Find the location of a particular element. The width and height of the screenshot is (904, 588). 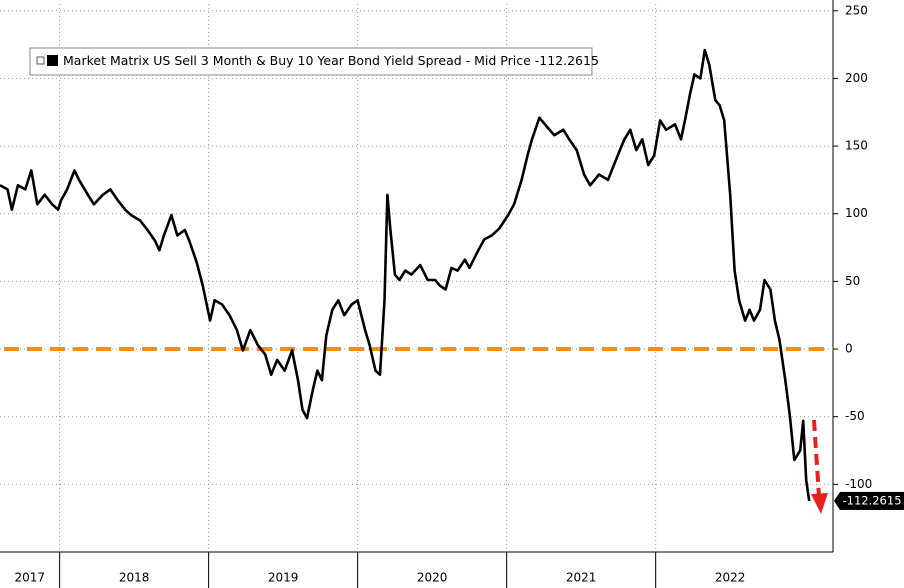

y-tick-label: 200 is located at coordinates (856, 78).